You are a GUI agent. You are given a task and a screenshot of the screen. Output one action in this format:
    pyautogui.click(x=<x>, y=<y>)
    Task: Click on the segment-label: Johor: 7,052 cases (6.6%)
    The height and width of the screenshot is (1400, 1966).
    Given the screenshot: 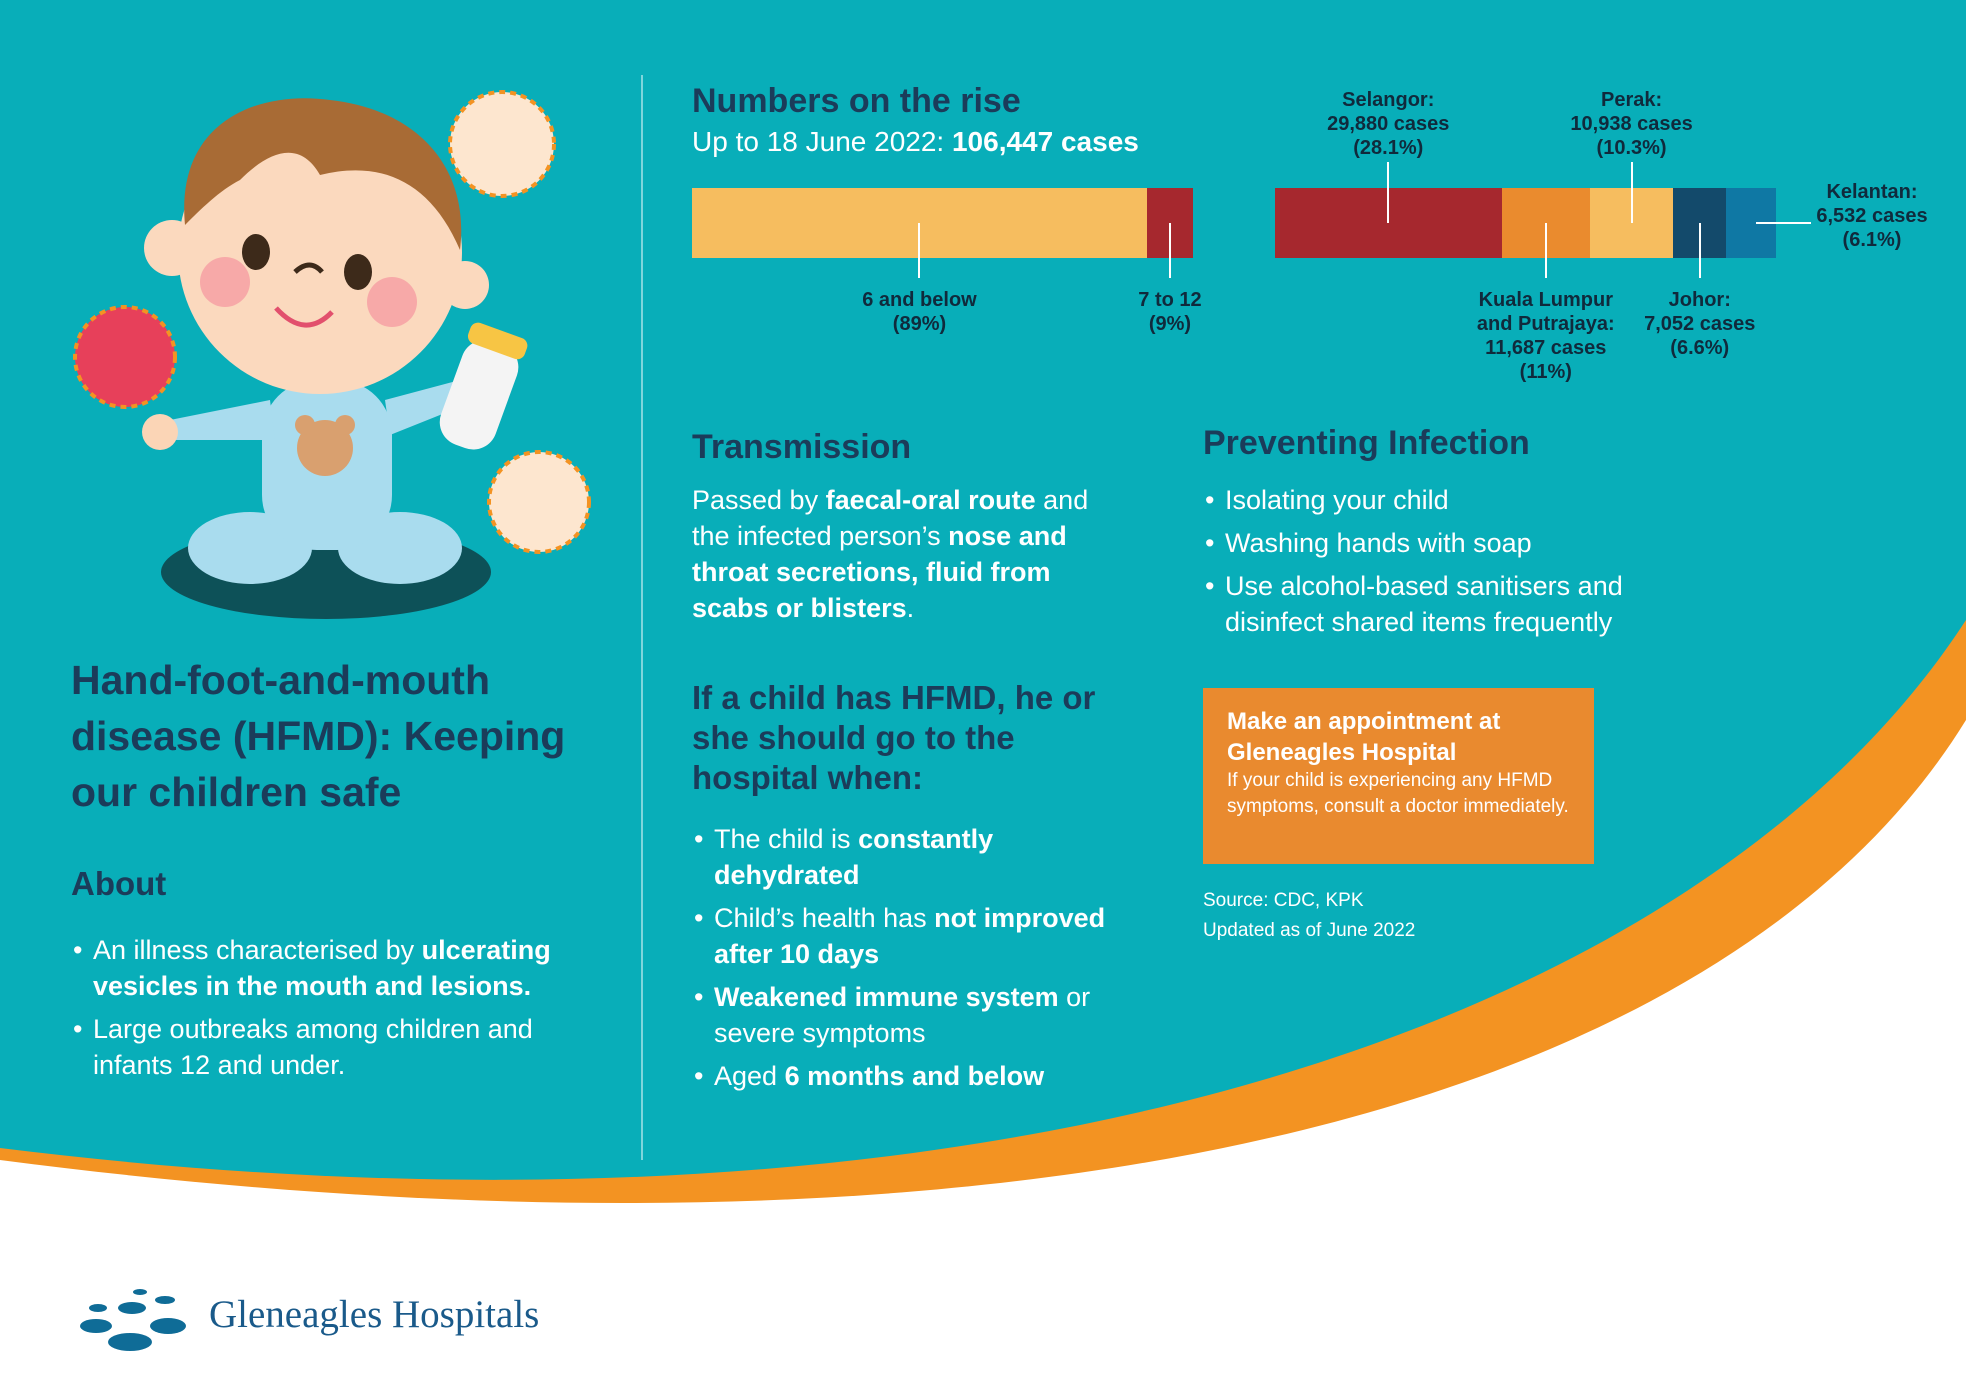 What is the action you would take?
    pyautogui.click(x=1700, y=324)
    